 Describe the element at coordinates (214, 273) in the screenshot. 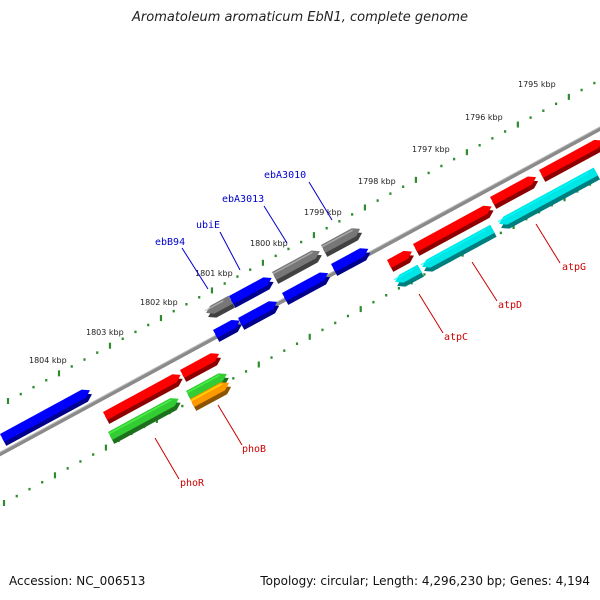

I see `ruler-tick-label: 1801 kbp` at that location.